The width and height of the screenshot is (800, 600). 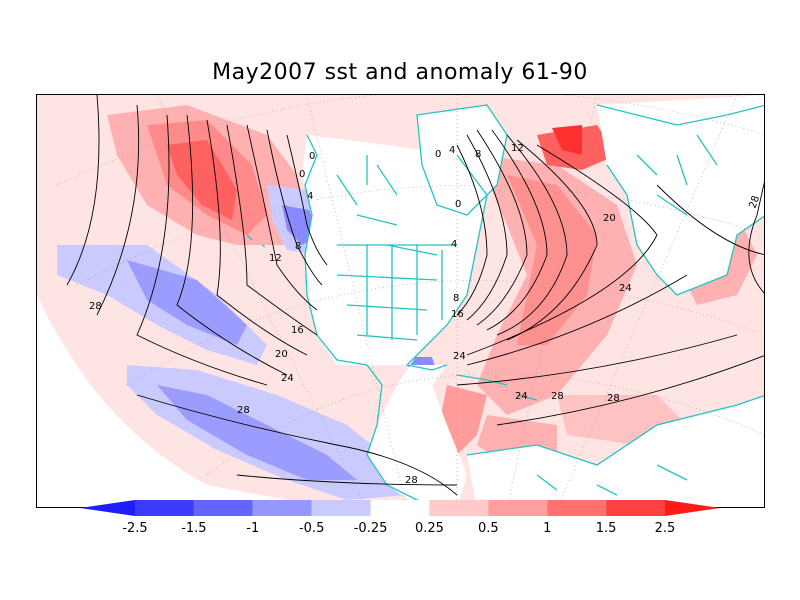 What do you see at coordinates (400, 518) in the screenshot?
I see `colorbar-legend: -2.5 -1.5 -1 -0.5 -0.25 0.25 0.5 1 1.5 2.5` at bounding box center [400, 518].